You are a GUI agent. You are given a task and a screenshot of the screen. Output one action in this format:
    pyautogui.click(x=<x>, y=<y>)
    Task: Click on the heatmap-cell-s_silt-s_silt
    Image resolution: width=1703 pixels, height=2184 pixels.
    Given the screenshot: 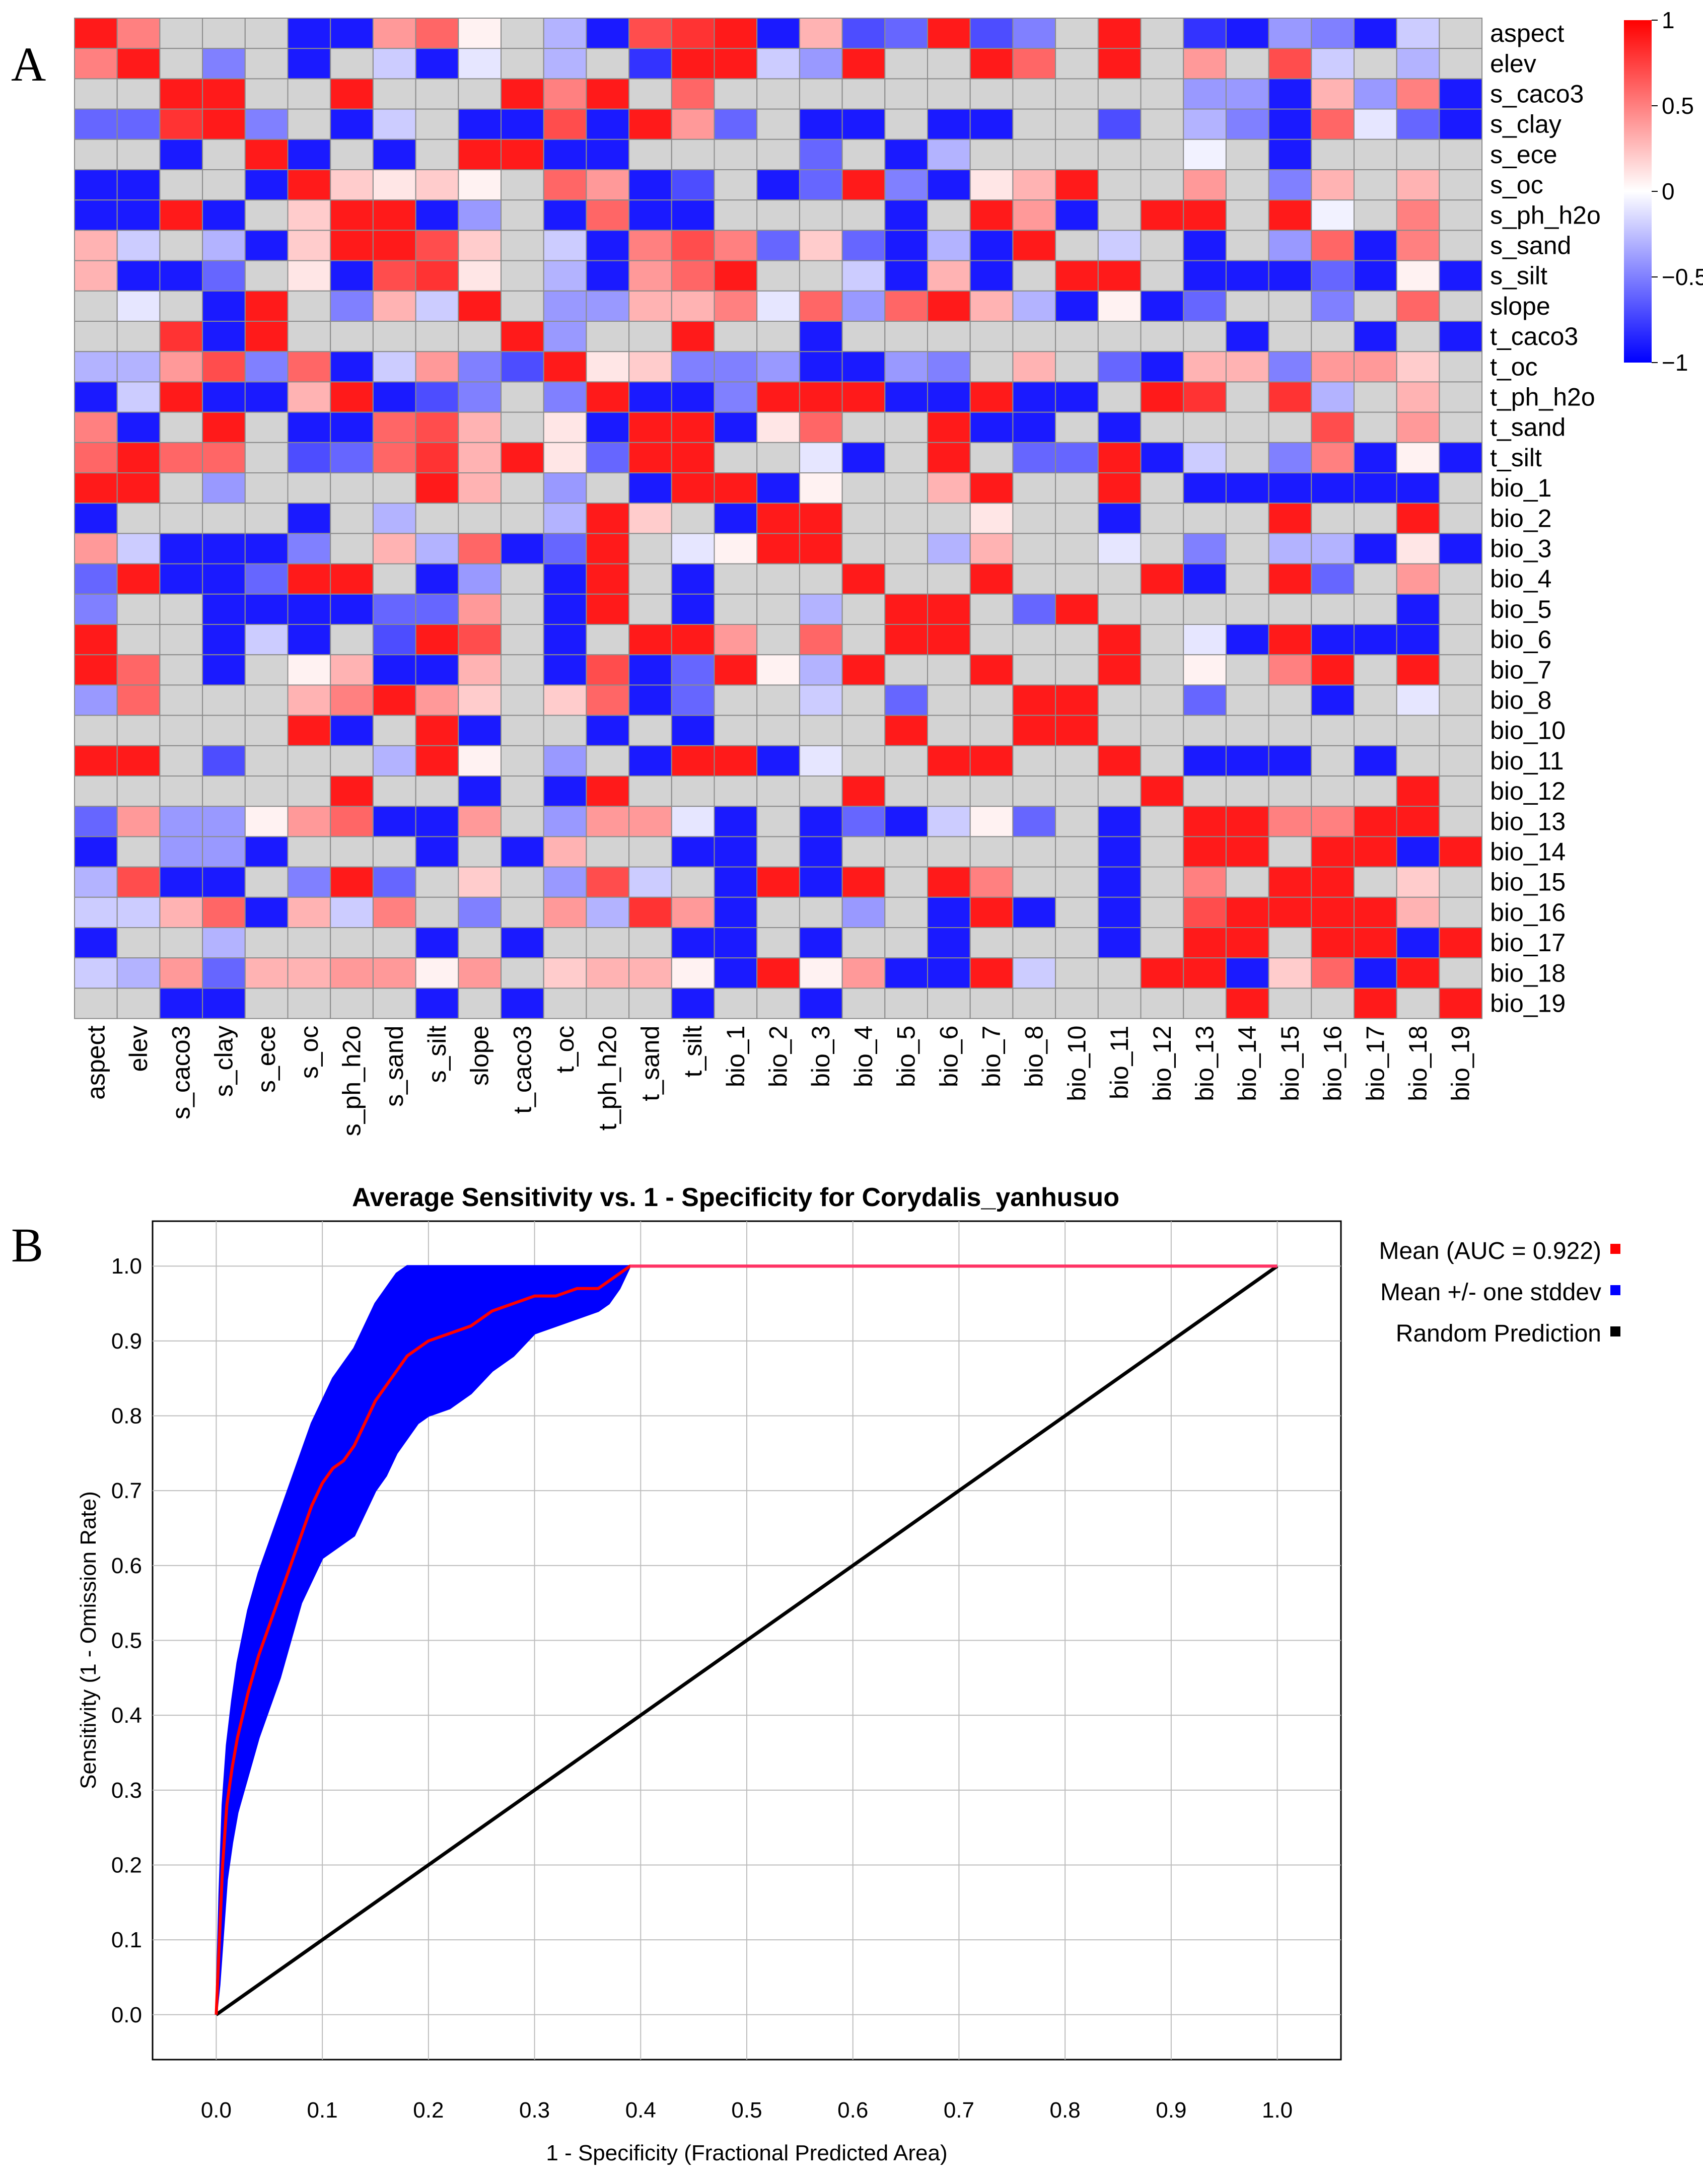 What is the action you would take?
    pyautogui.click(x=437, y=276)
    